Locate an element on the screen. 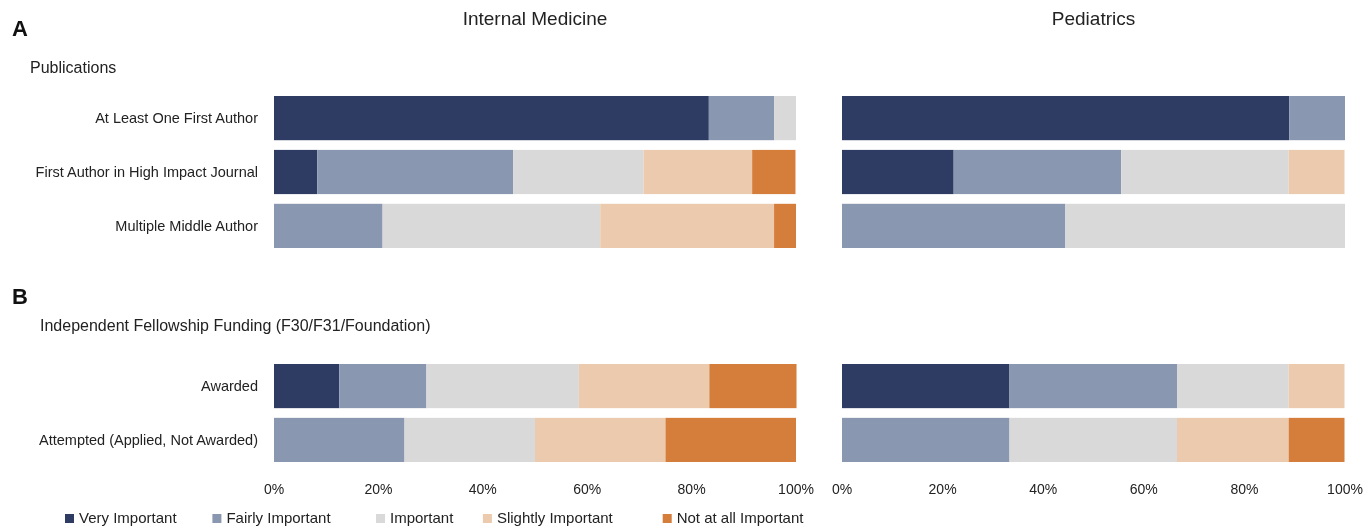 The width and height of the screenshot is (1364, 529). chart-title: Internal Medicine is located at coordinates (535, 18).